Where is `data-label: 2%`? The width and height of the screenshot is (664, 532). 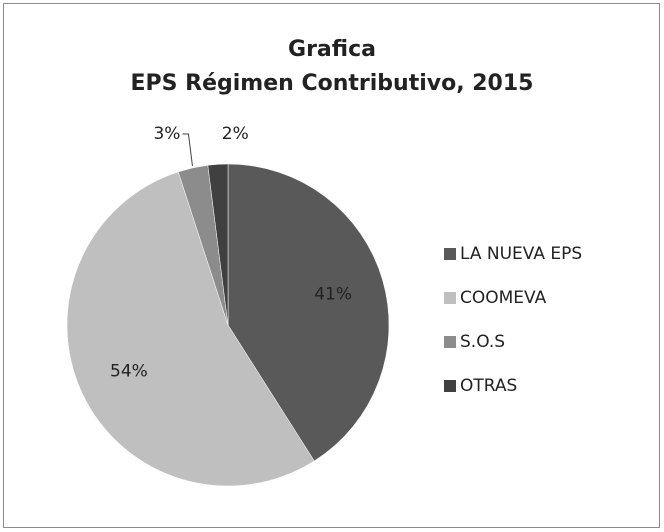
data-label: 2% is located at coordinates (235, 134).